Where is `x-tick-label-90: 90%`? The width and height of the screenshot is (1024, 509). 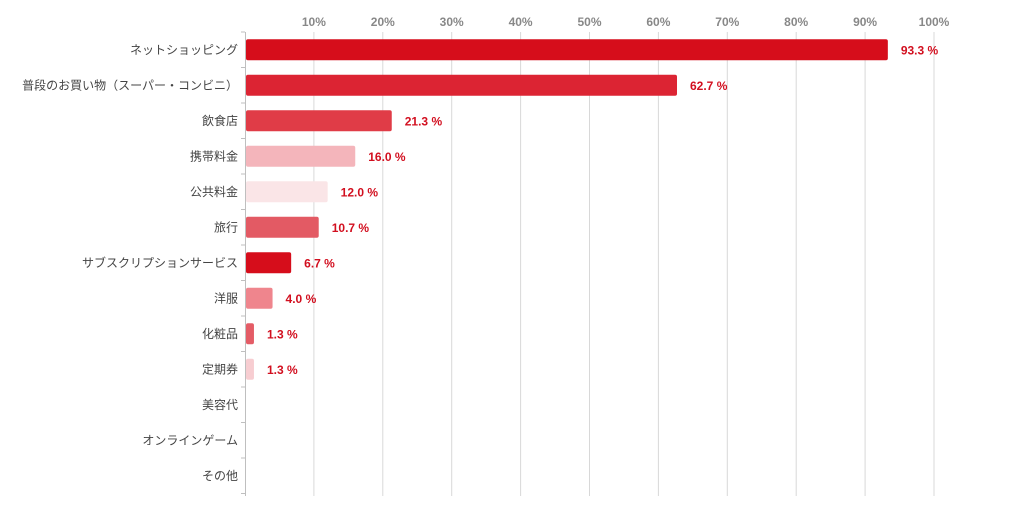
x-tick-label-90: 90% is located at coordinates (865, 22).